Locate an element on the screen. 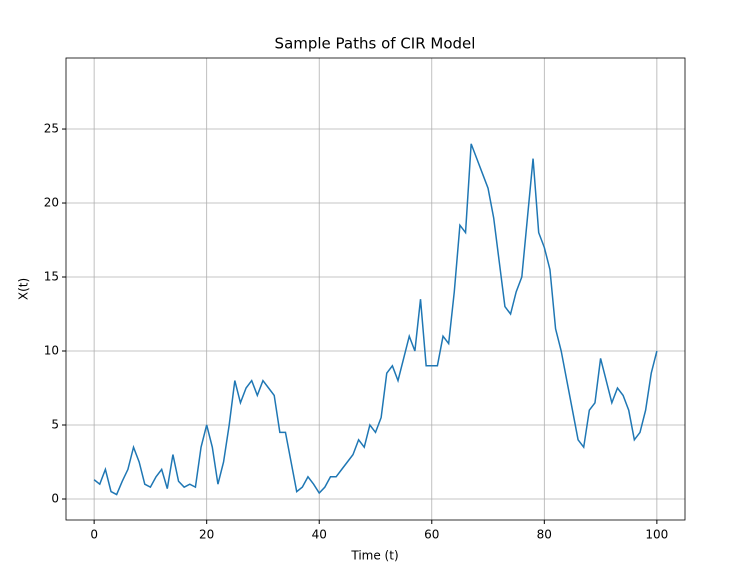 This screenshot has height=574, width=747. y-tick-label: 10 is located at coordinates (51, 351).